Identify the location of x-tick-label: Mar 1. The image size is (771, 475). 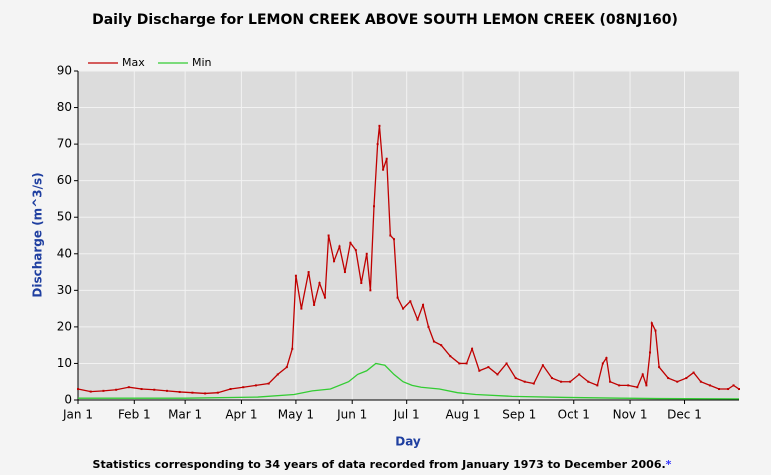
(185, 415).